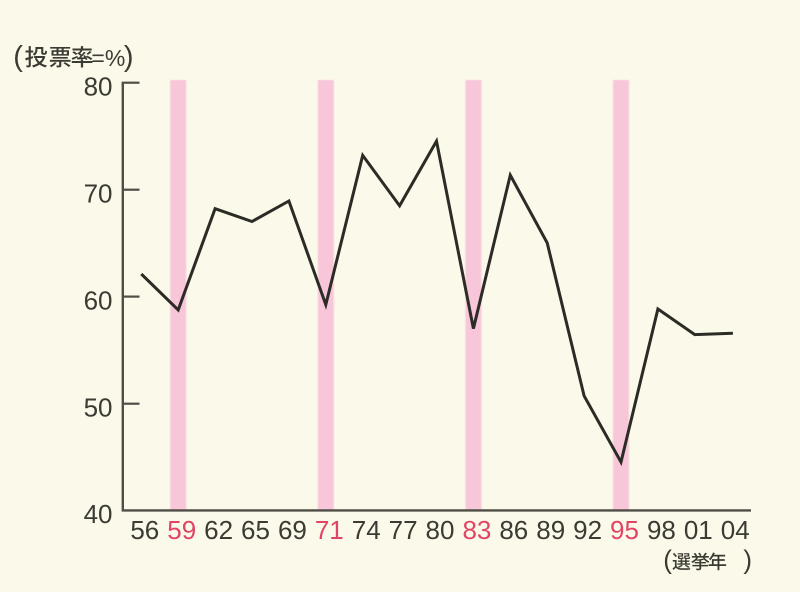 Image resolution: width=800 pixels, height=592 pixels. What do you see at coordinates (587, 530) in the screenshot?
I see `svg-text: 92` at bounding box center [587, 530].